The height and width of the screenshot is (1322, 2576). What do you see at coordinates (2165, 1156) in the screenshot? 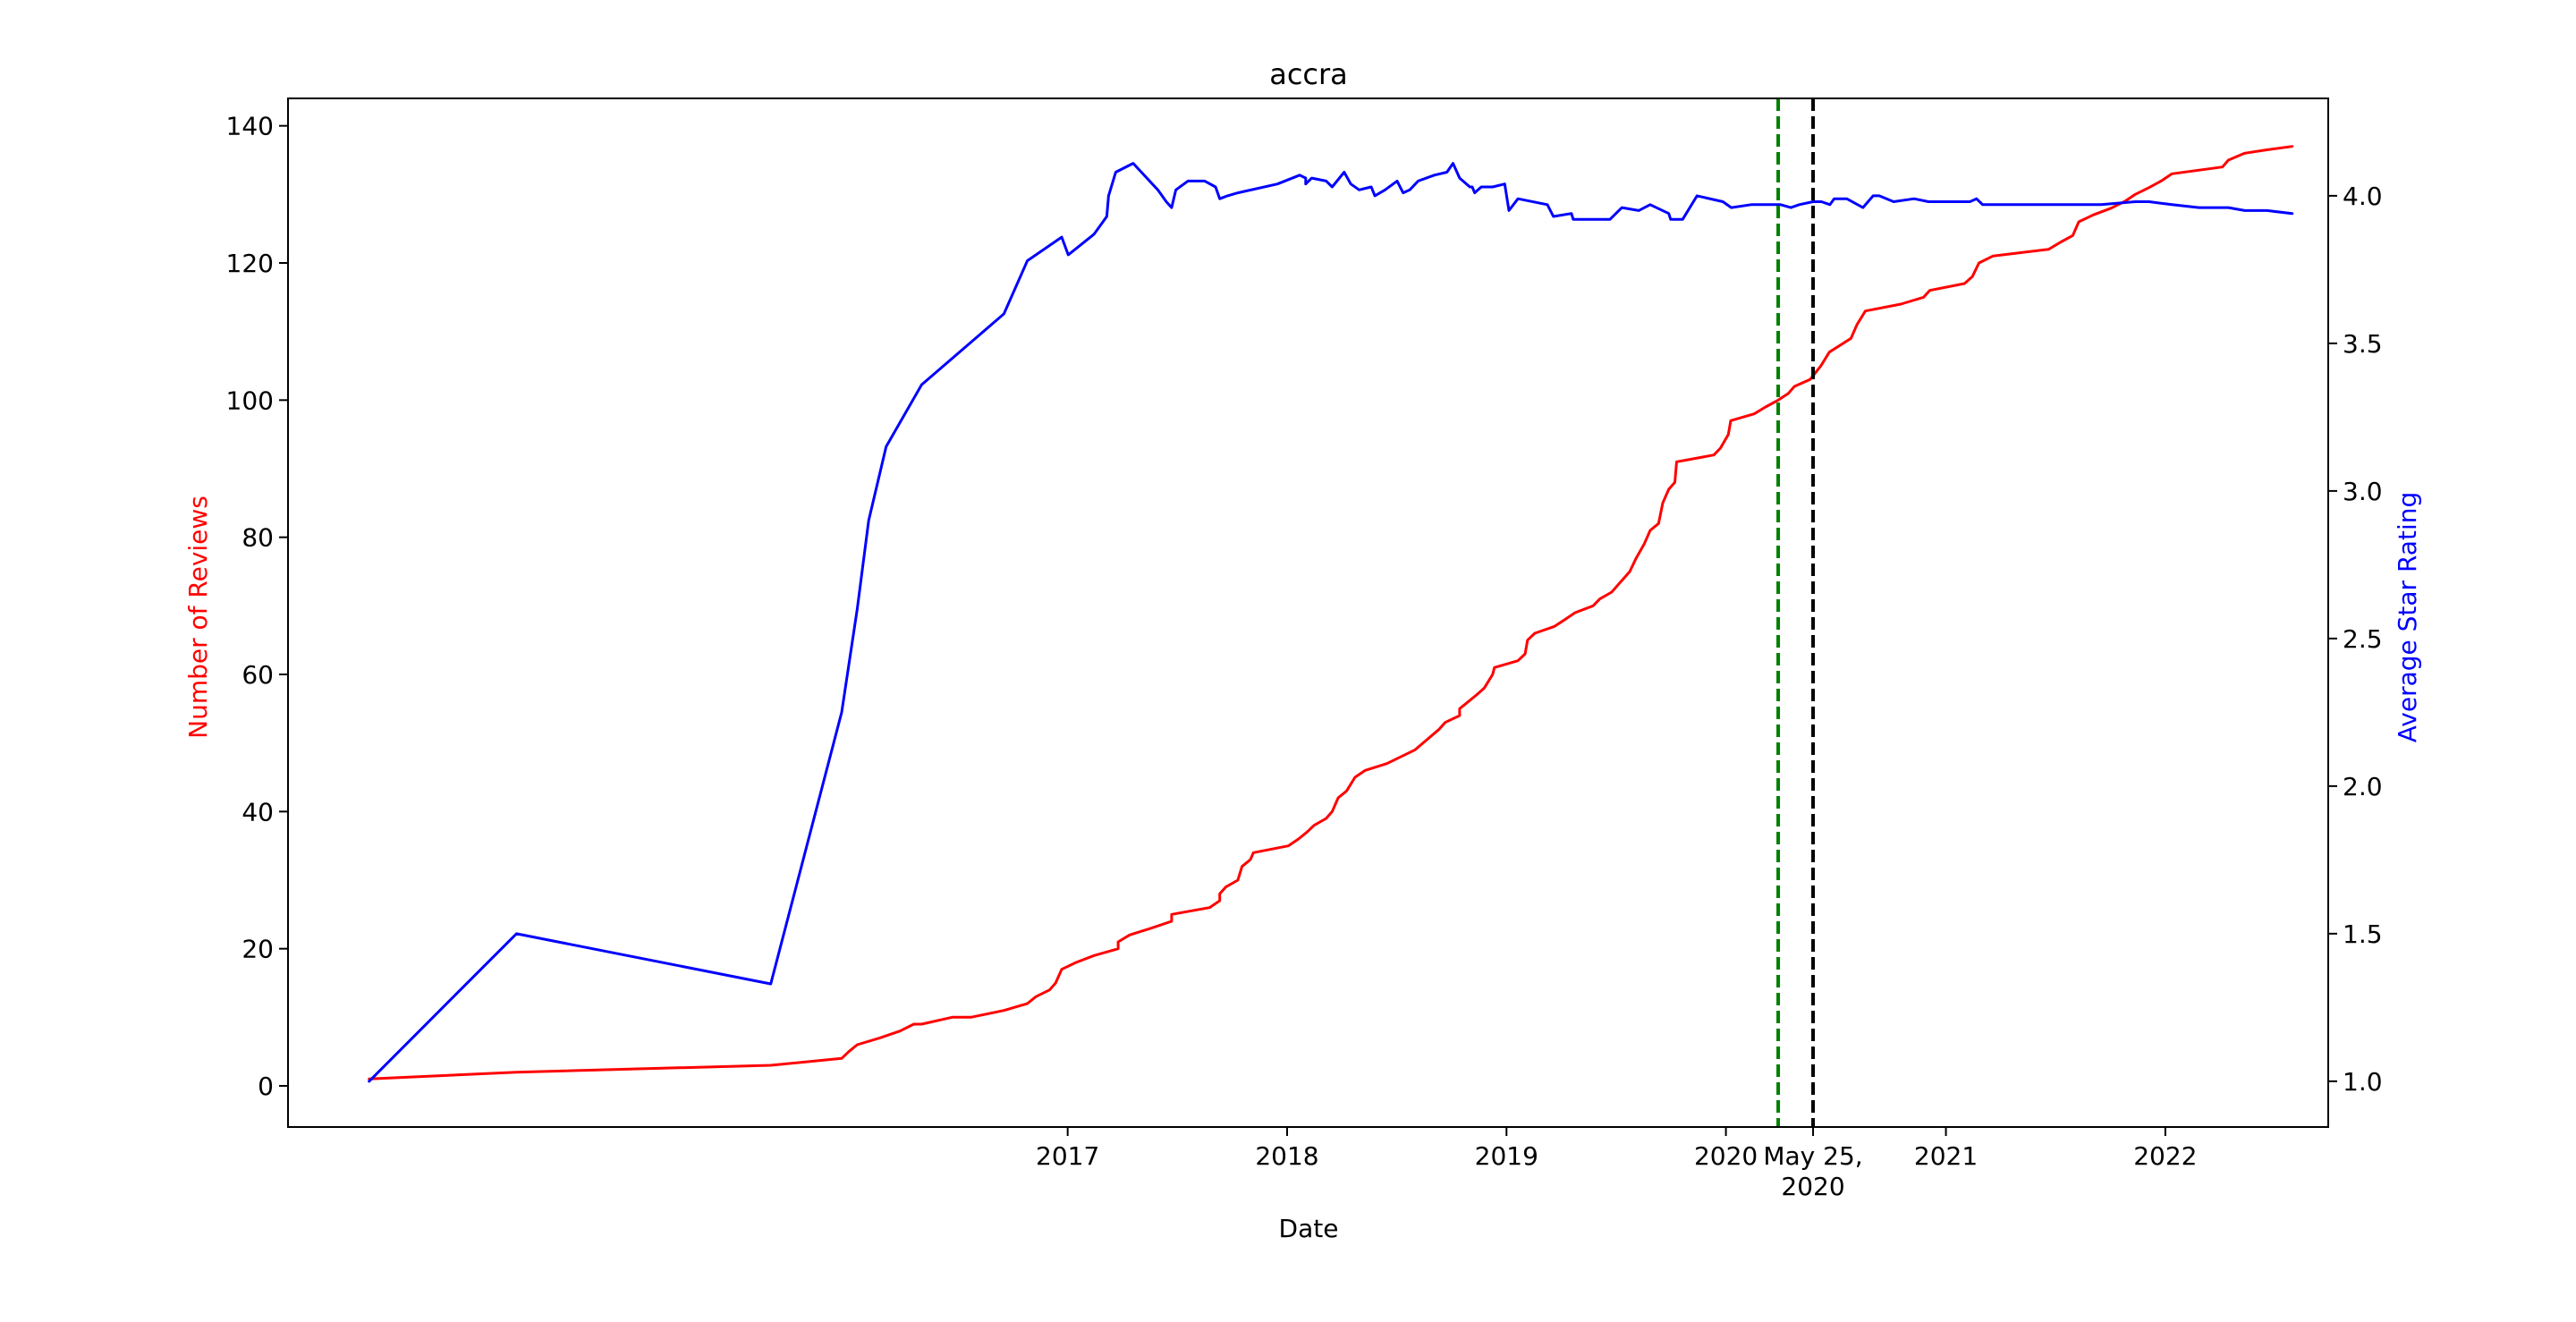
I see `x-tick-label: 2022` at bounding box center [2165, 1156].